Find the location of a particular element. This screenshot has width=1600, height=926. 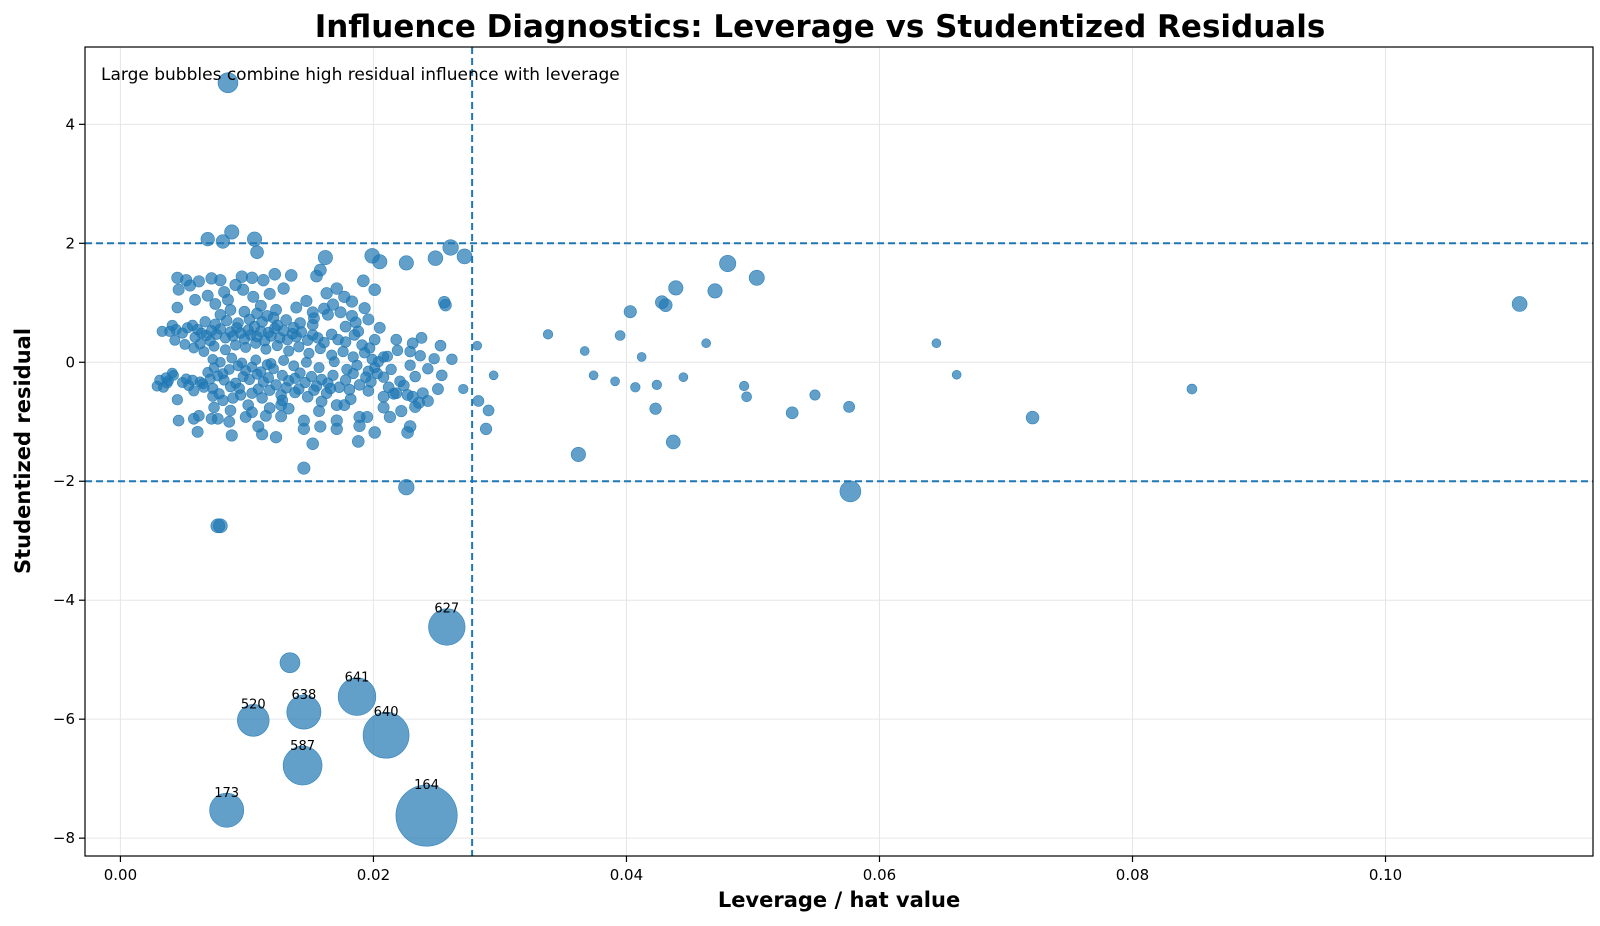

influential-point-label: 587 is located at coordinates (302, 746).